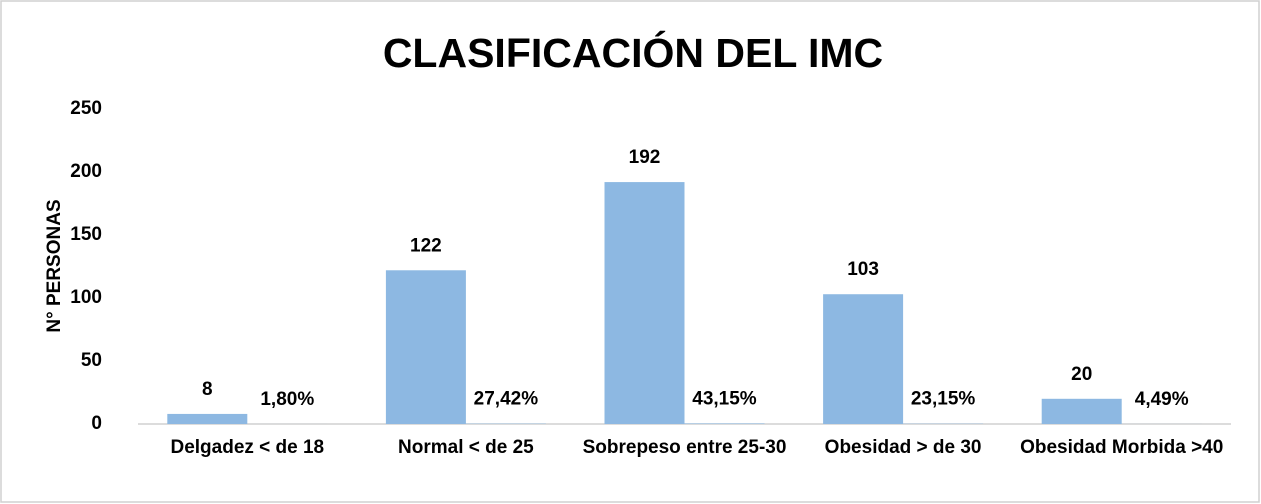 The image size is (1261, 504). Describe the element at coordinates (645, 157) in the screenshot. I see `data-label: 192` at that location.